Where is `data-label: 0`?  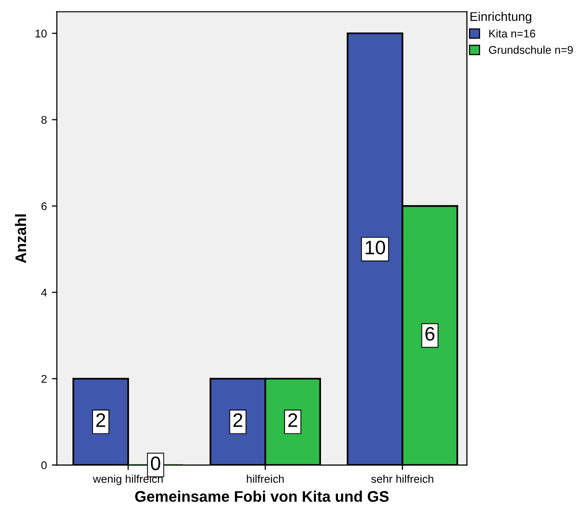 data-label: 0 is located at coordinates (155, 463).